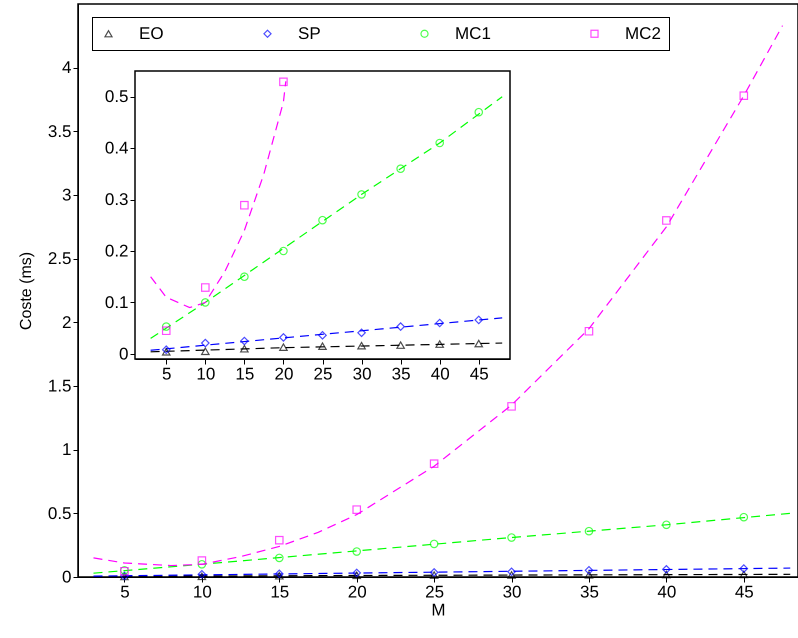  I want to click on y-tick-label: 1, so click(67, 450).